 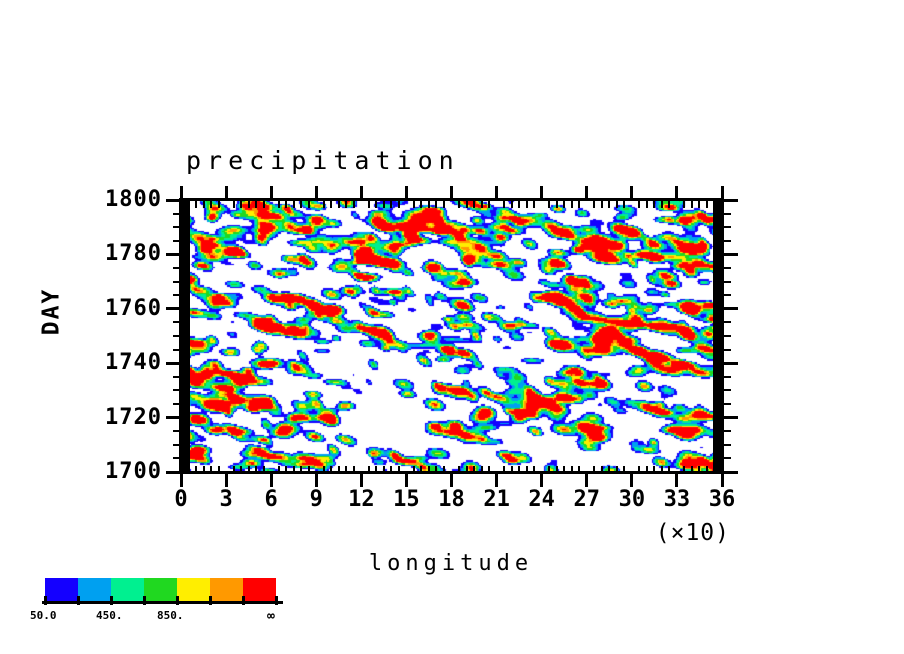 I want to click on y-axis-tick-label: 1740, so click(x=133, y=363).